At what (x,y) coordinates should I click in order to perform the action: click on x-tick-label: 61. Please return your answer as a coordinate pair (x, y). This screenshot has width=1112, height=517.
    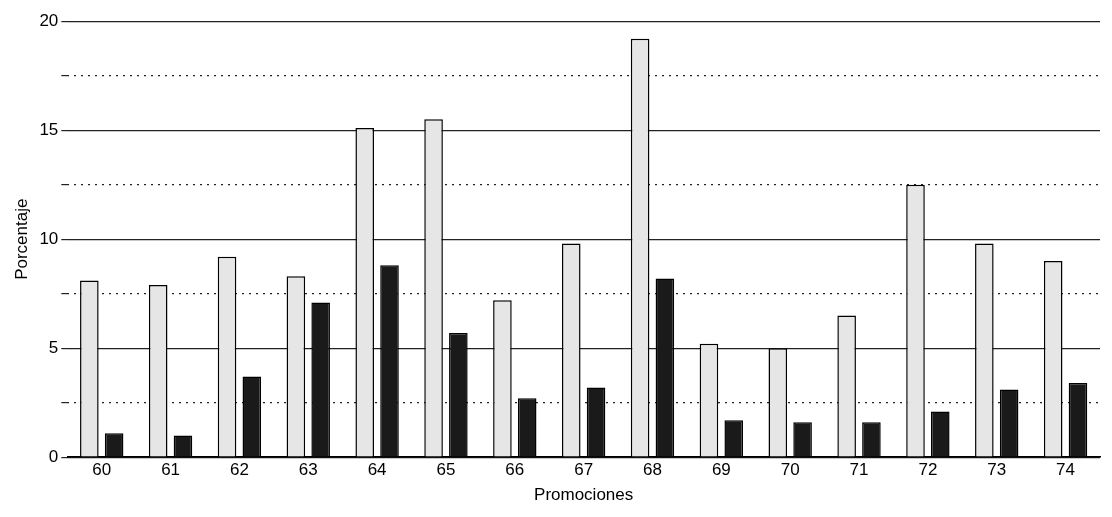
    Looking at the image, I should click on (171, 470).